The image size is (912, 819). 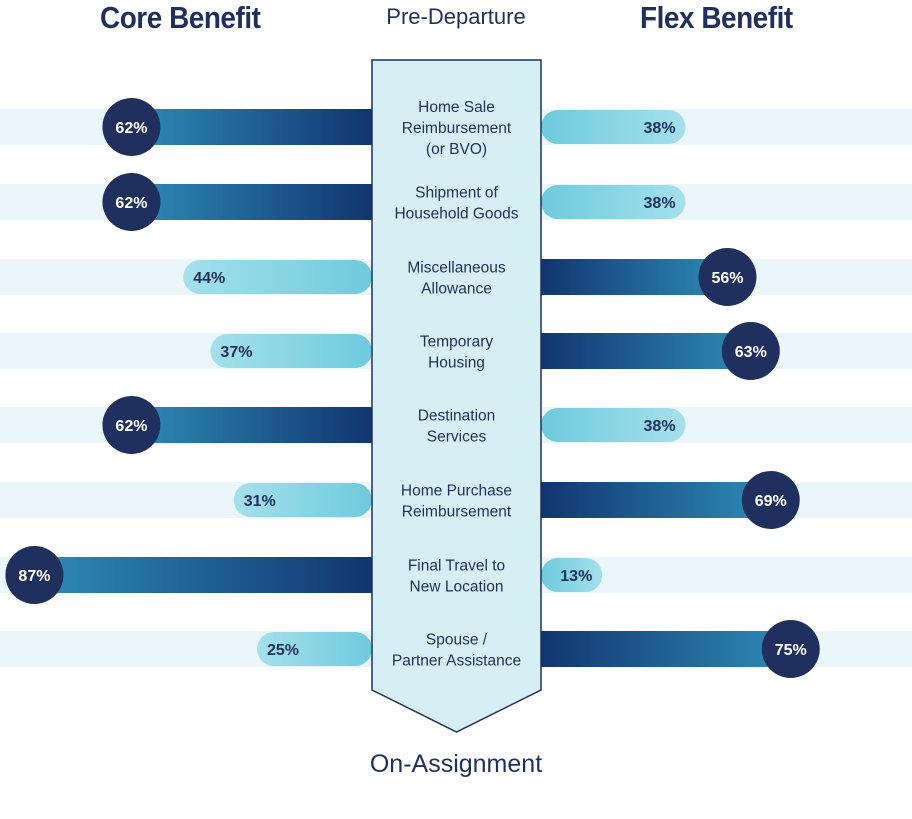 I want to click on category-label-line: Destination, so click(x=457, y=416).